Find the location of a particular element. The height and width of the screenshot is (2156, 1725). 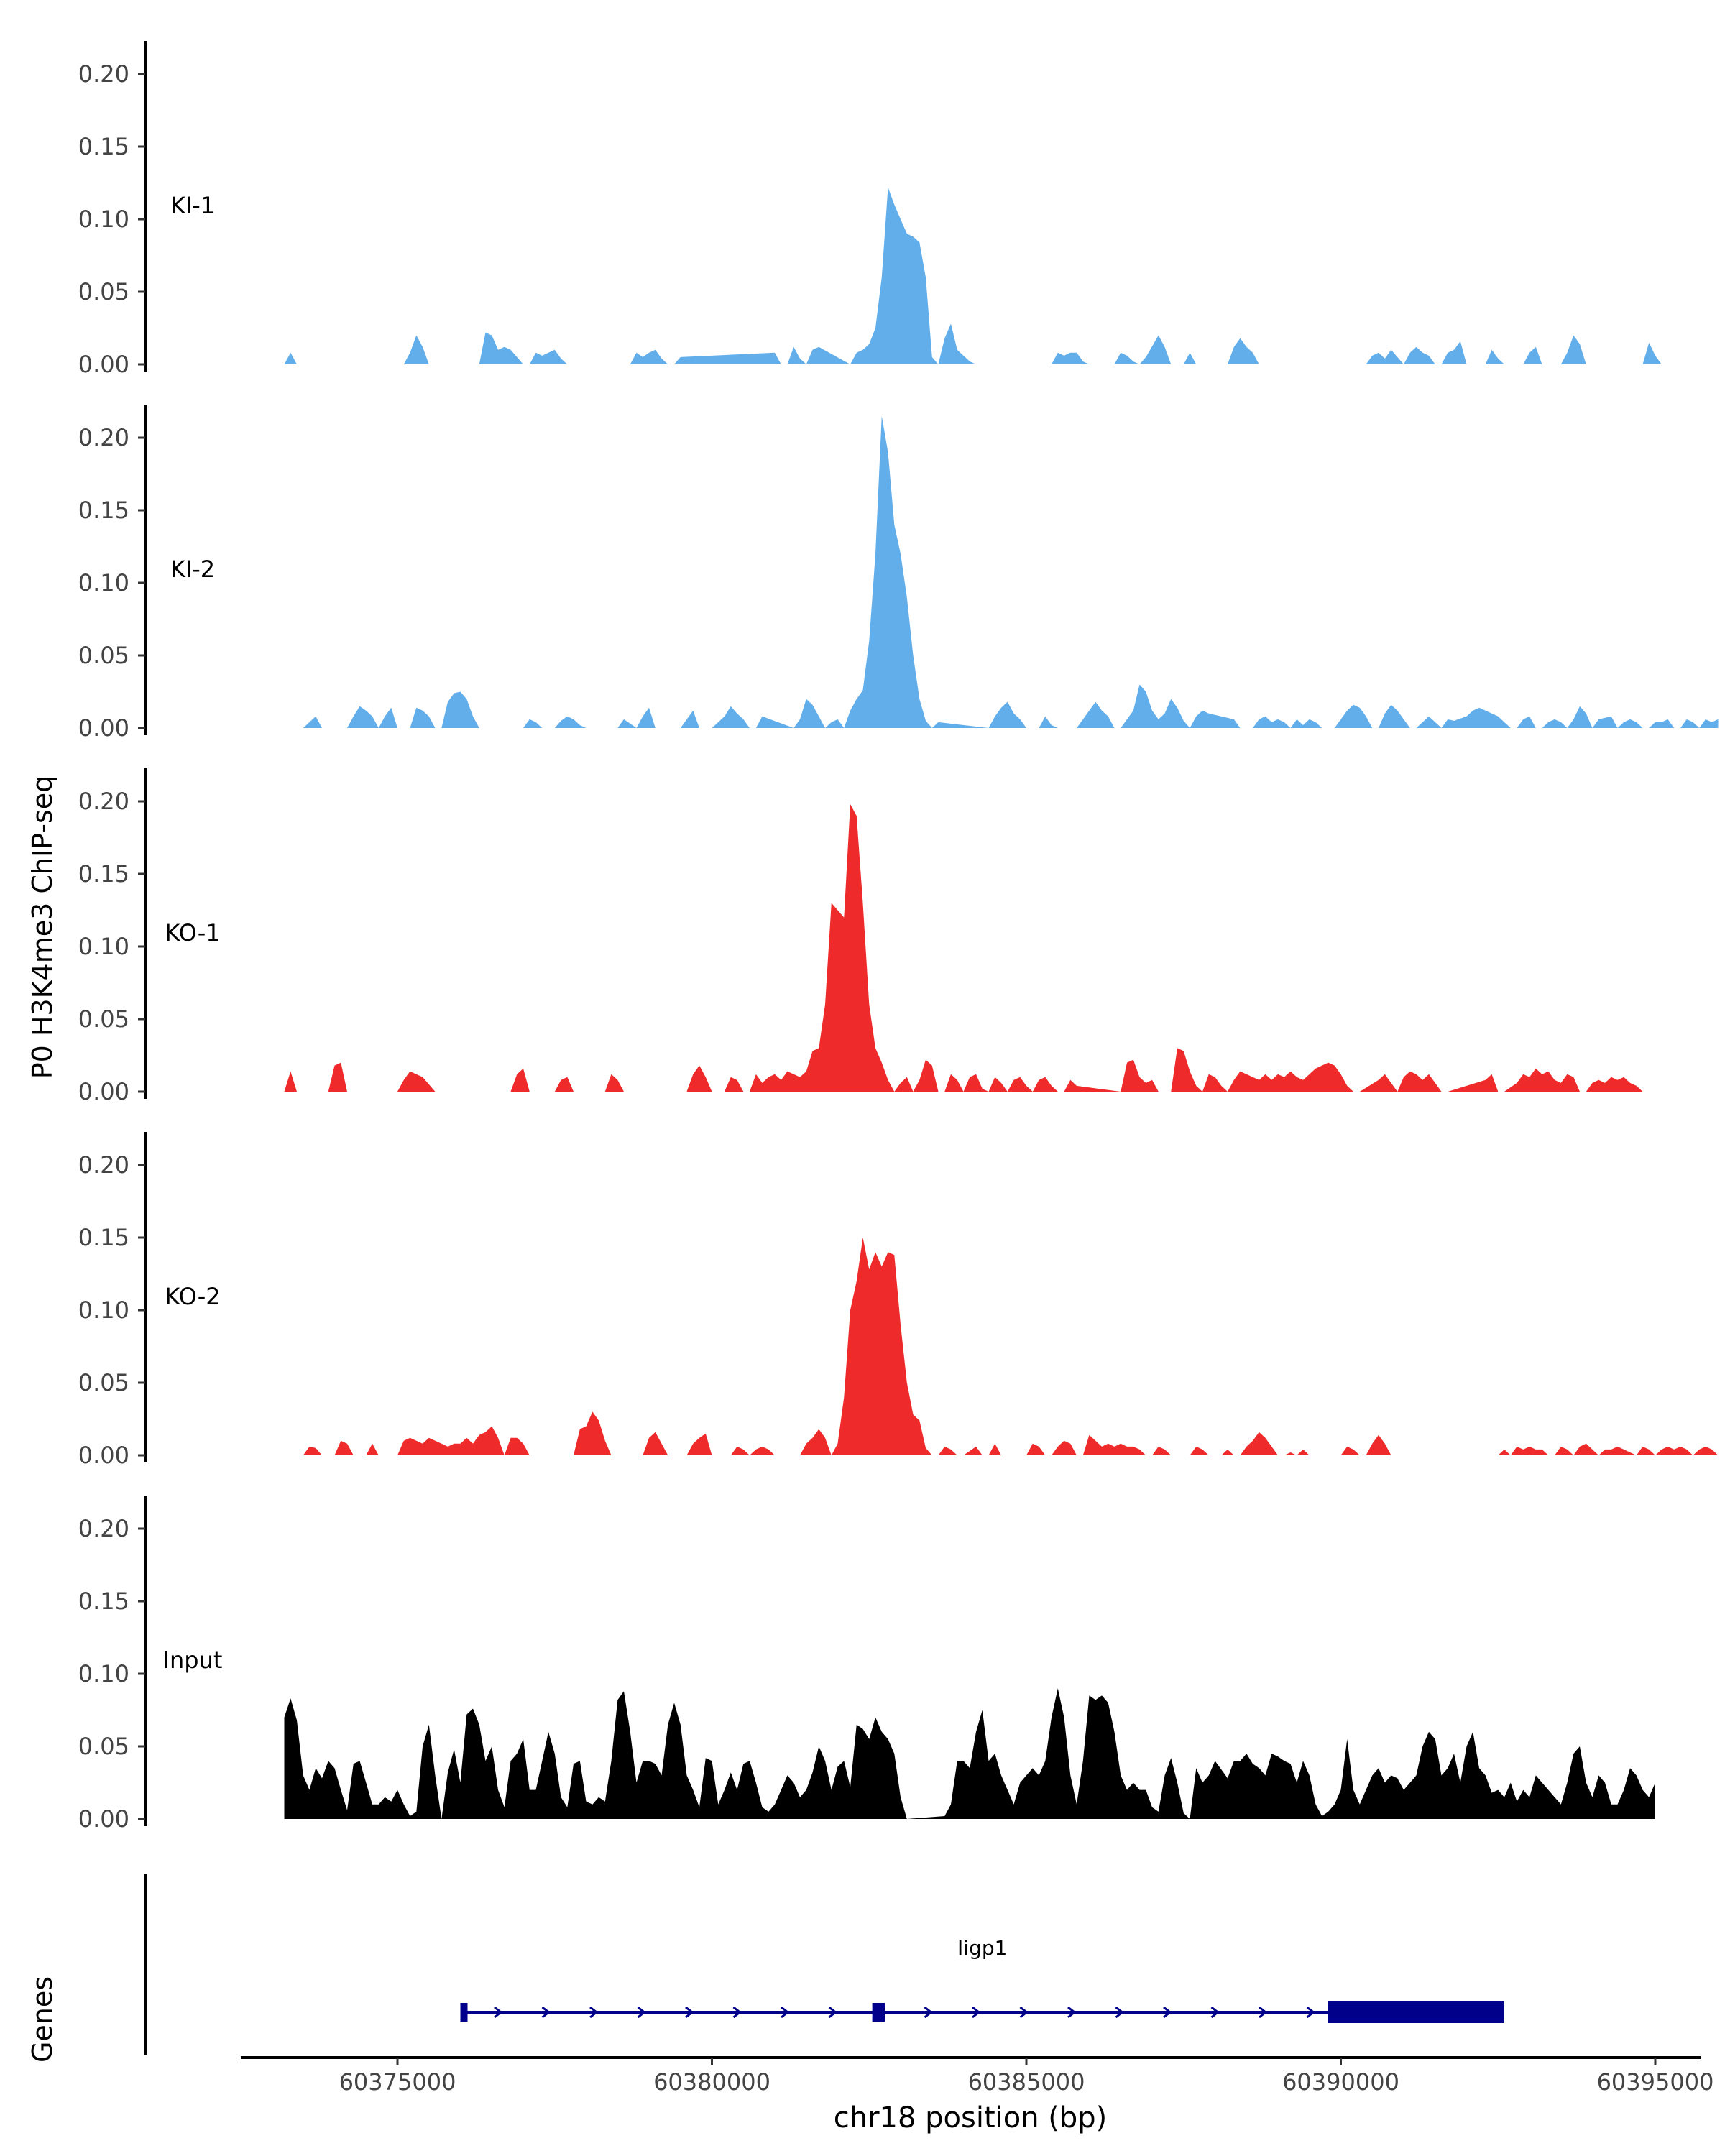

x-tick-label: 60385000 is located at coordinates (1026, 2082).